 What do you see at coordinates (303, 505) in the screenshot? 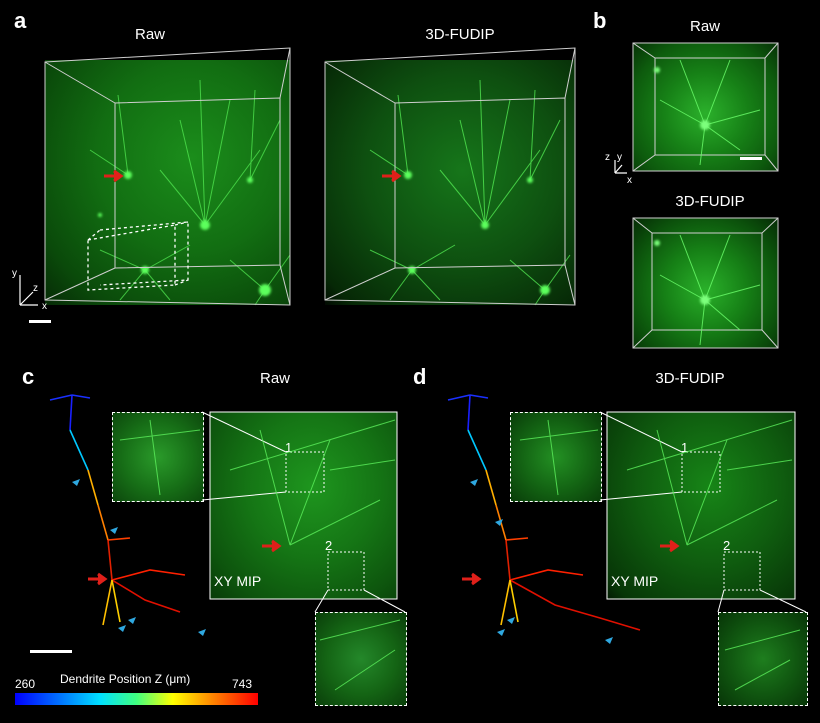
I see `panel-c-xy-mip` at bounding box center [303, 505].